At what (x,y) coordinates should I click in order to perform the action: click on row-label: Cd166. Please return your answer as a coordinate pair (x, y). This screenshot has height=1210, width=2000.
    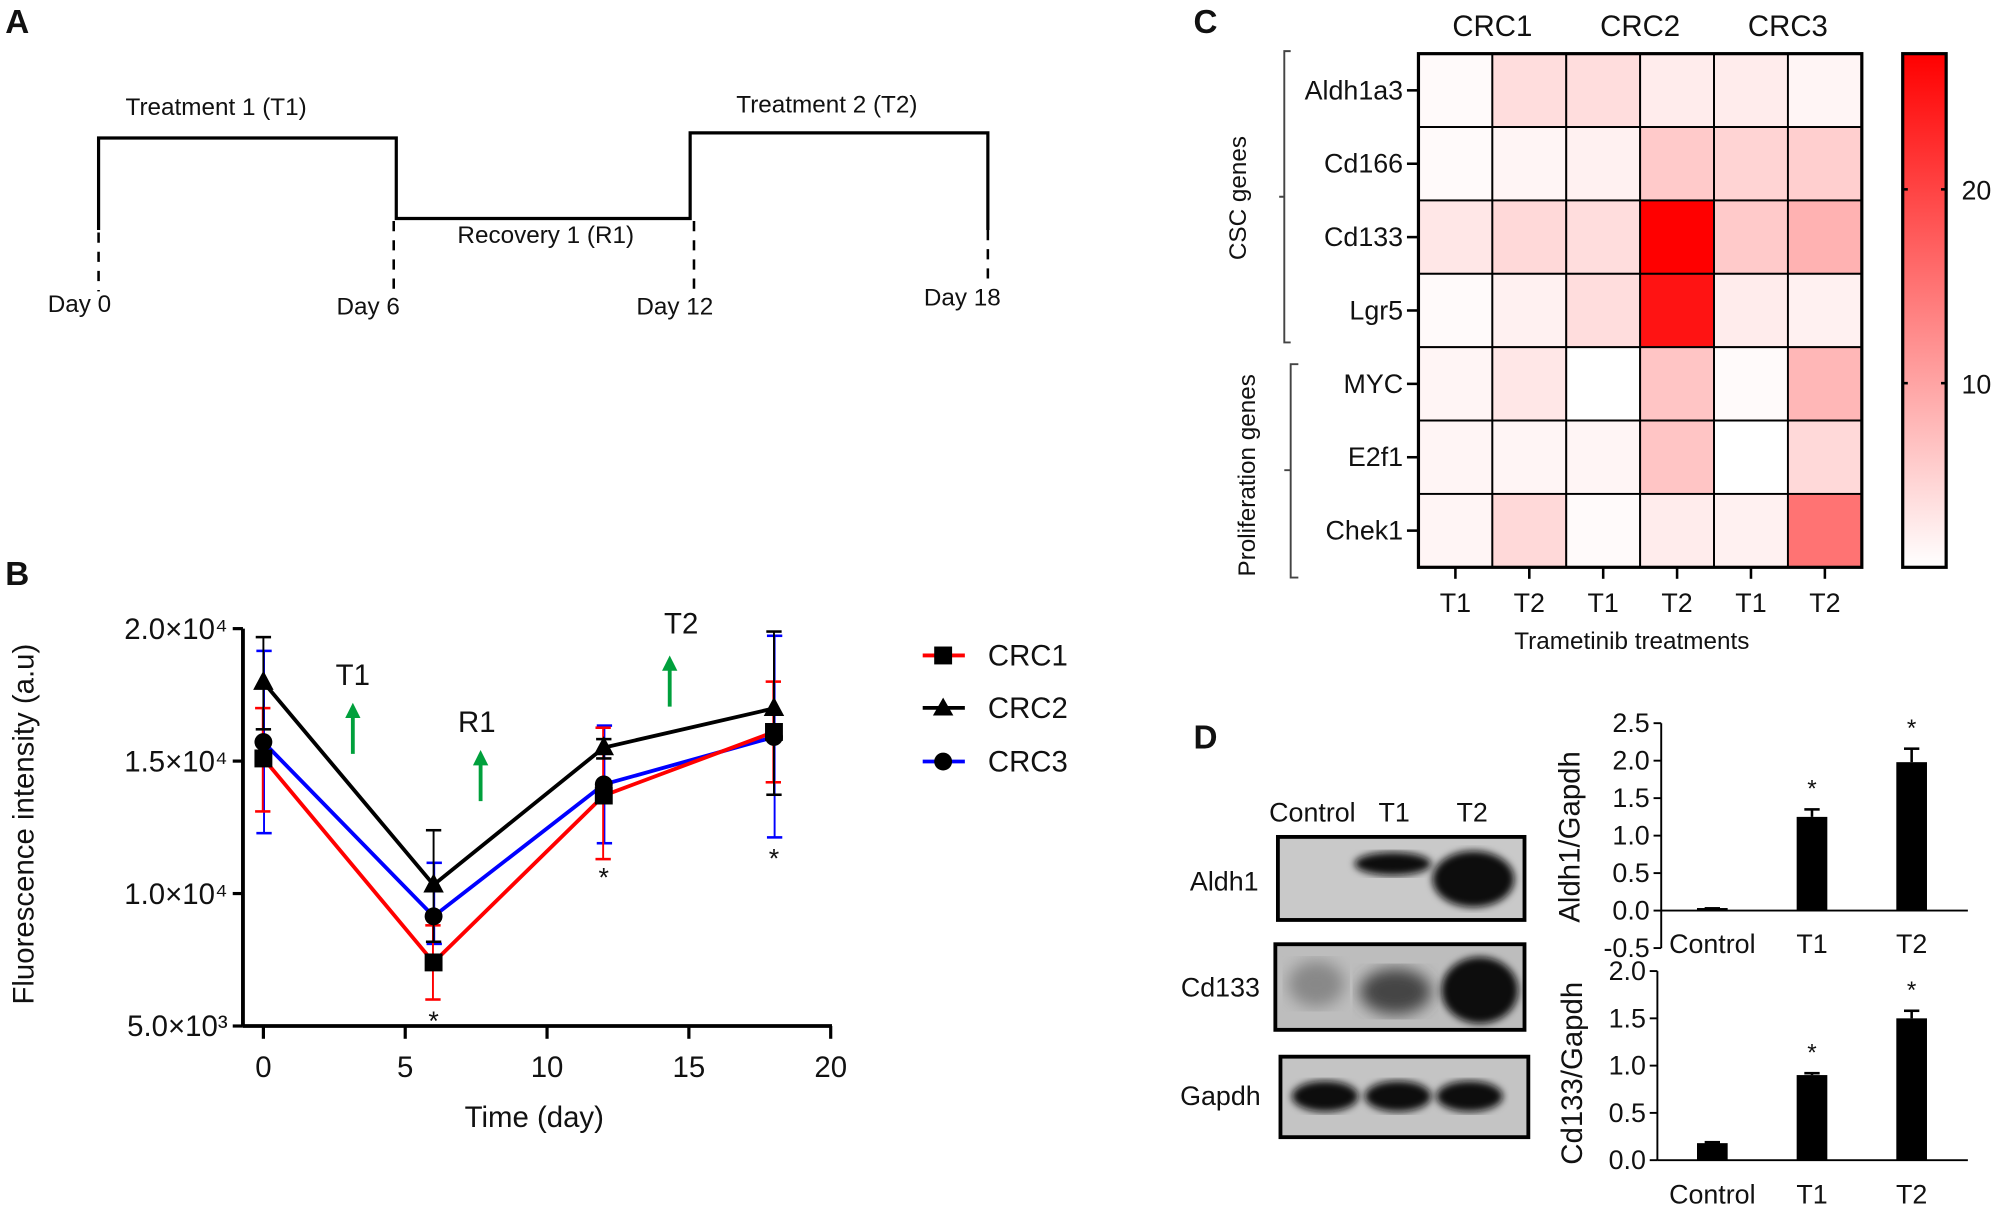
    Looking at the image, I should click on (1363, 164).